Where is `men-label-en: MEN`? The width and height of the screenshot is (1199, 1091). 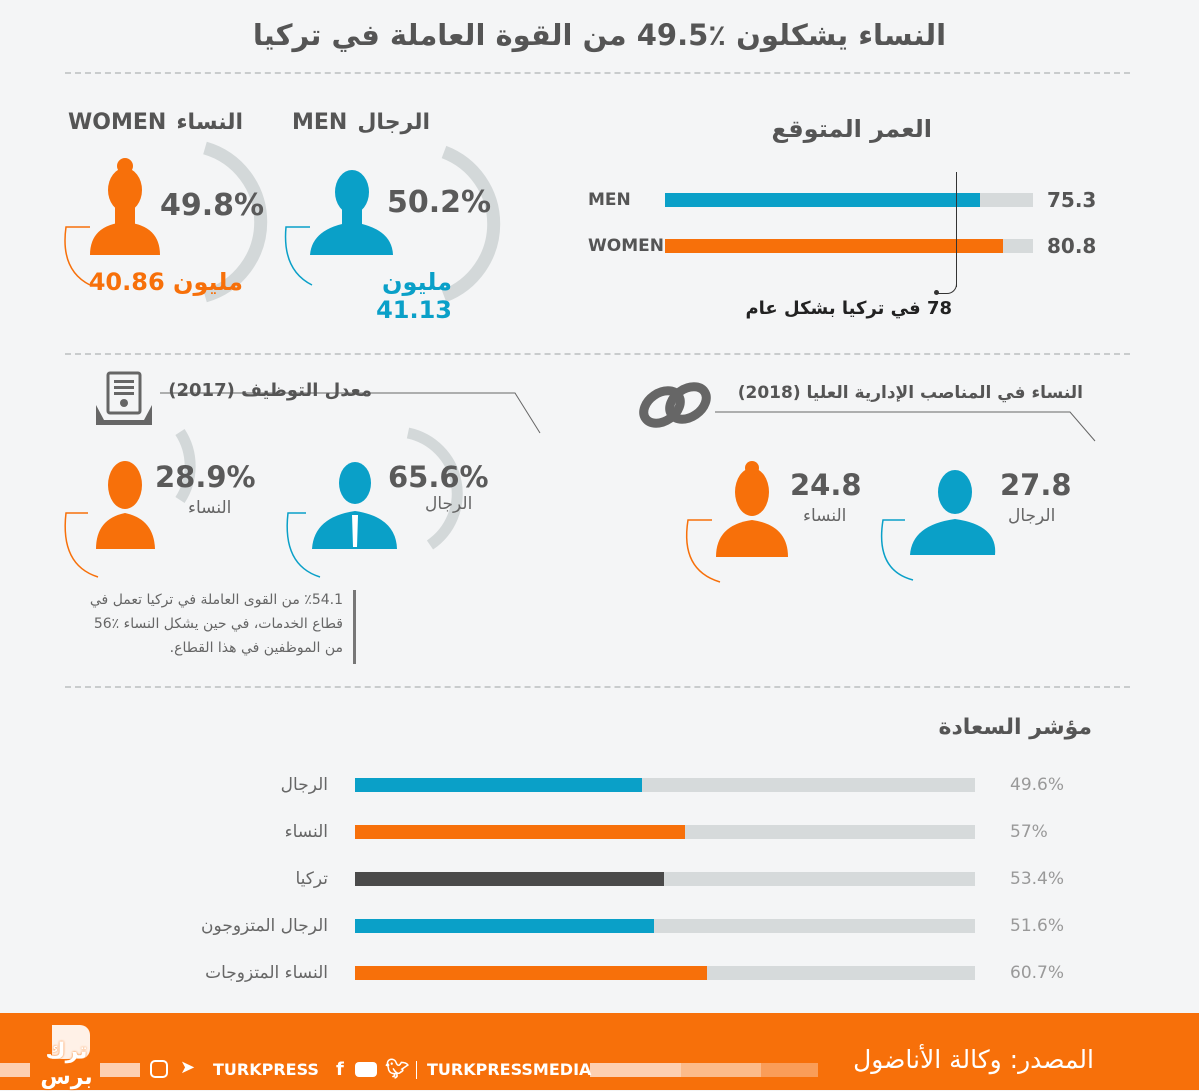 men-label-en: MEN is located at coordinates (320, 122).